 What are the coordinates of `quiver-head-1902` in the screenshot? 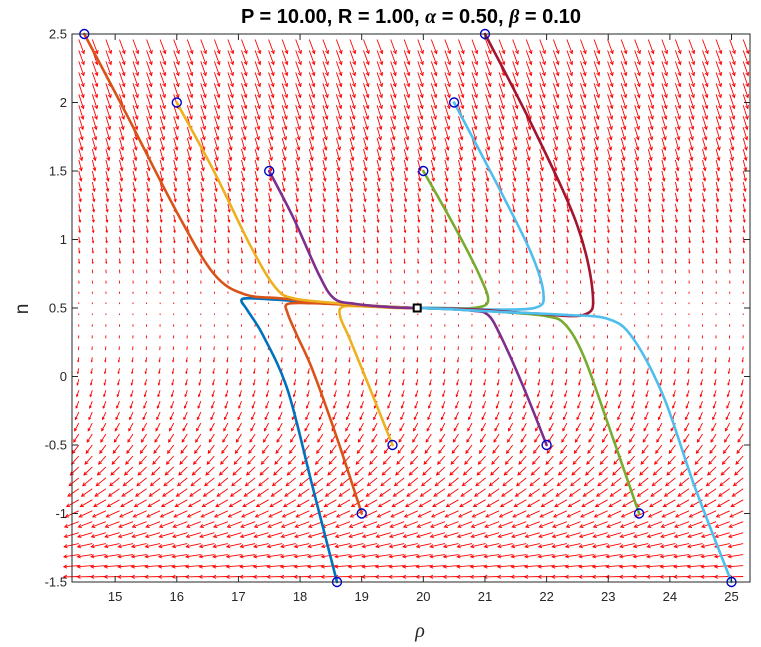 It's located at (580, 556).